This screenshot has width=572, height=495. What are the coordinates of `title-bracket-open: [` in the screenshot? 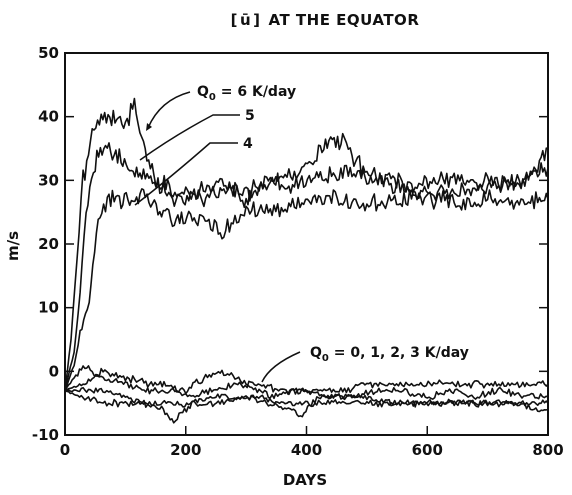 It's located at (234, 20).